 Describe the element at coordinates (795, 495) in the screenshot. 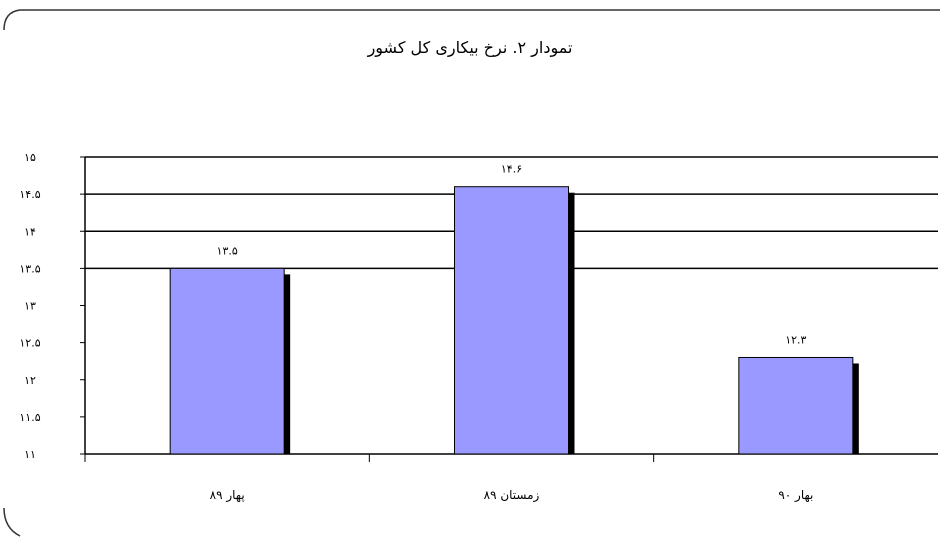

I see `x-category-label-2: بهار ۹۰` at that location.